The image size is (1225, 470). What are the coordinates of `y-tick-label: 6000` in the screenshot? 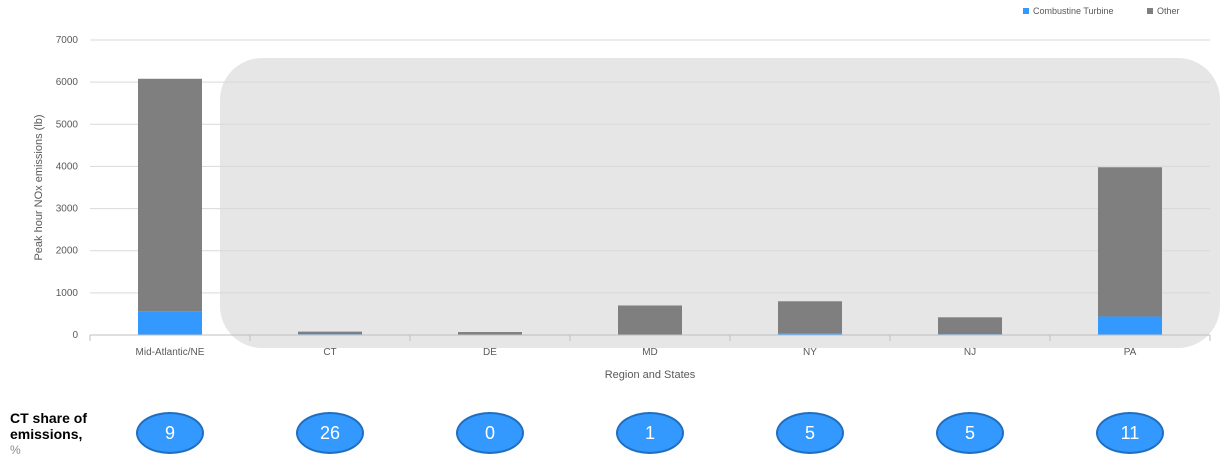 It's located at (67, 82).